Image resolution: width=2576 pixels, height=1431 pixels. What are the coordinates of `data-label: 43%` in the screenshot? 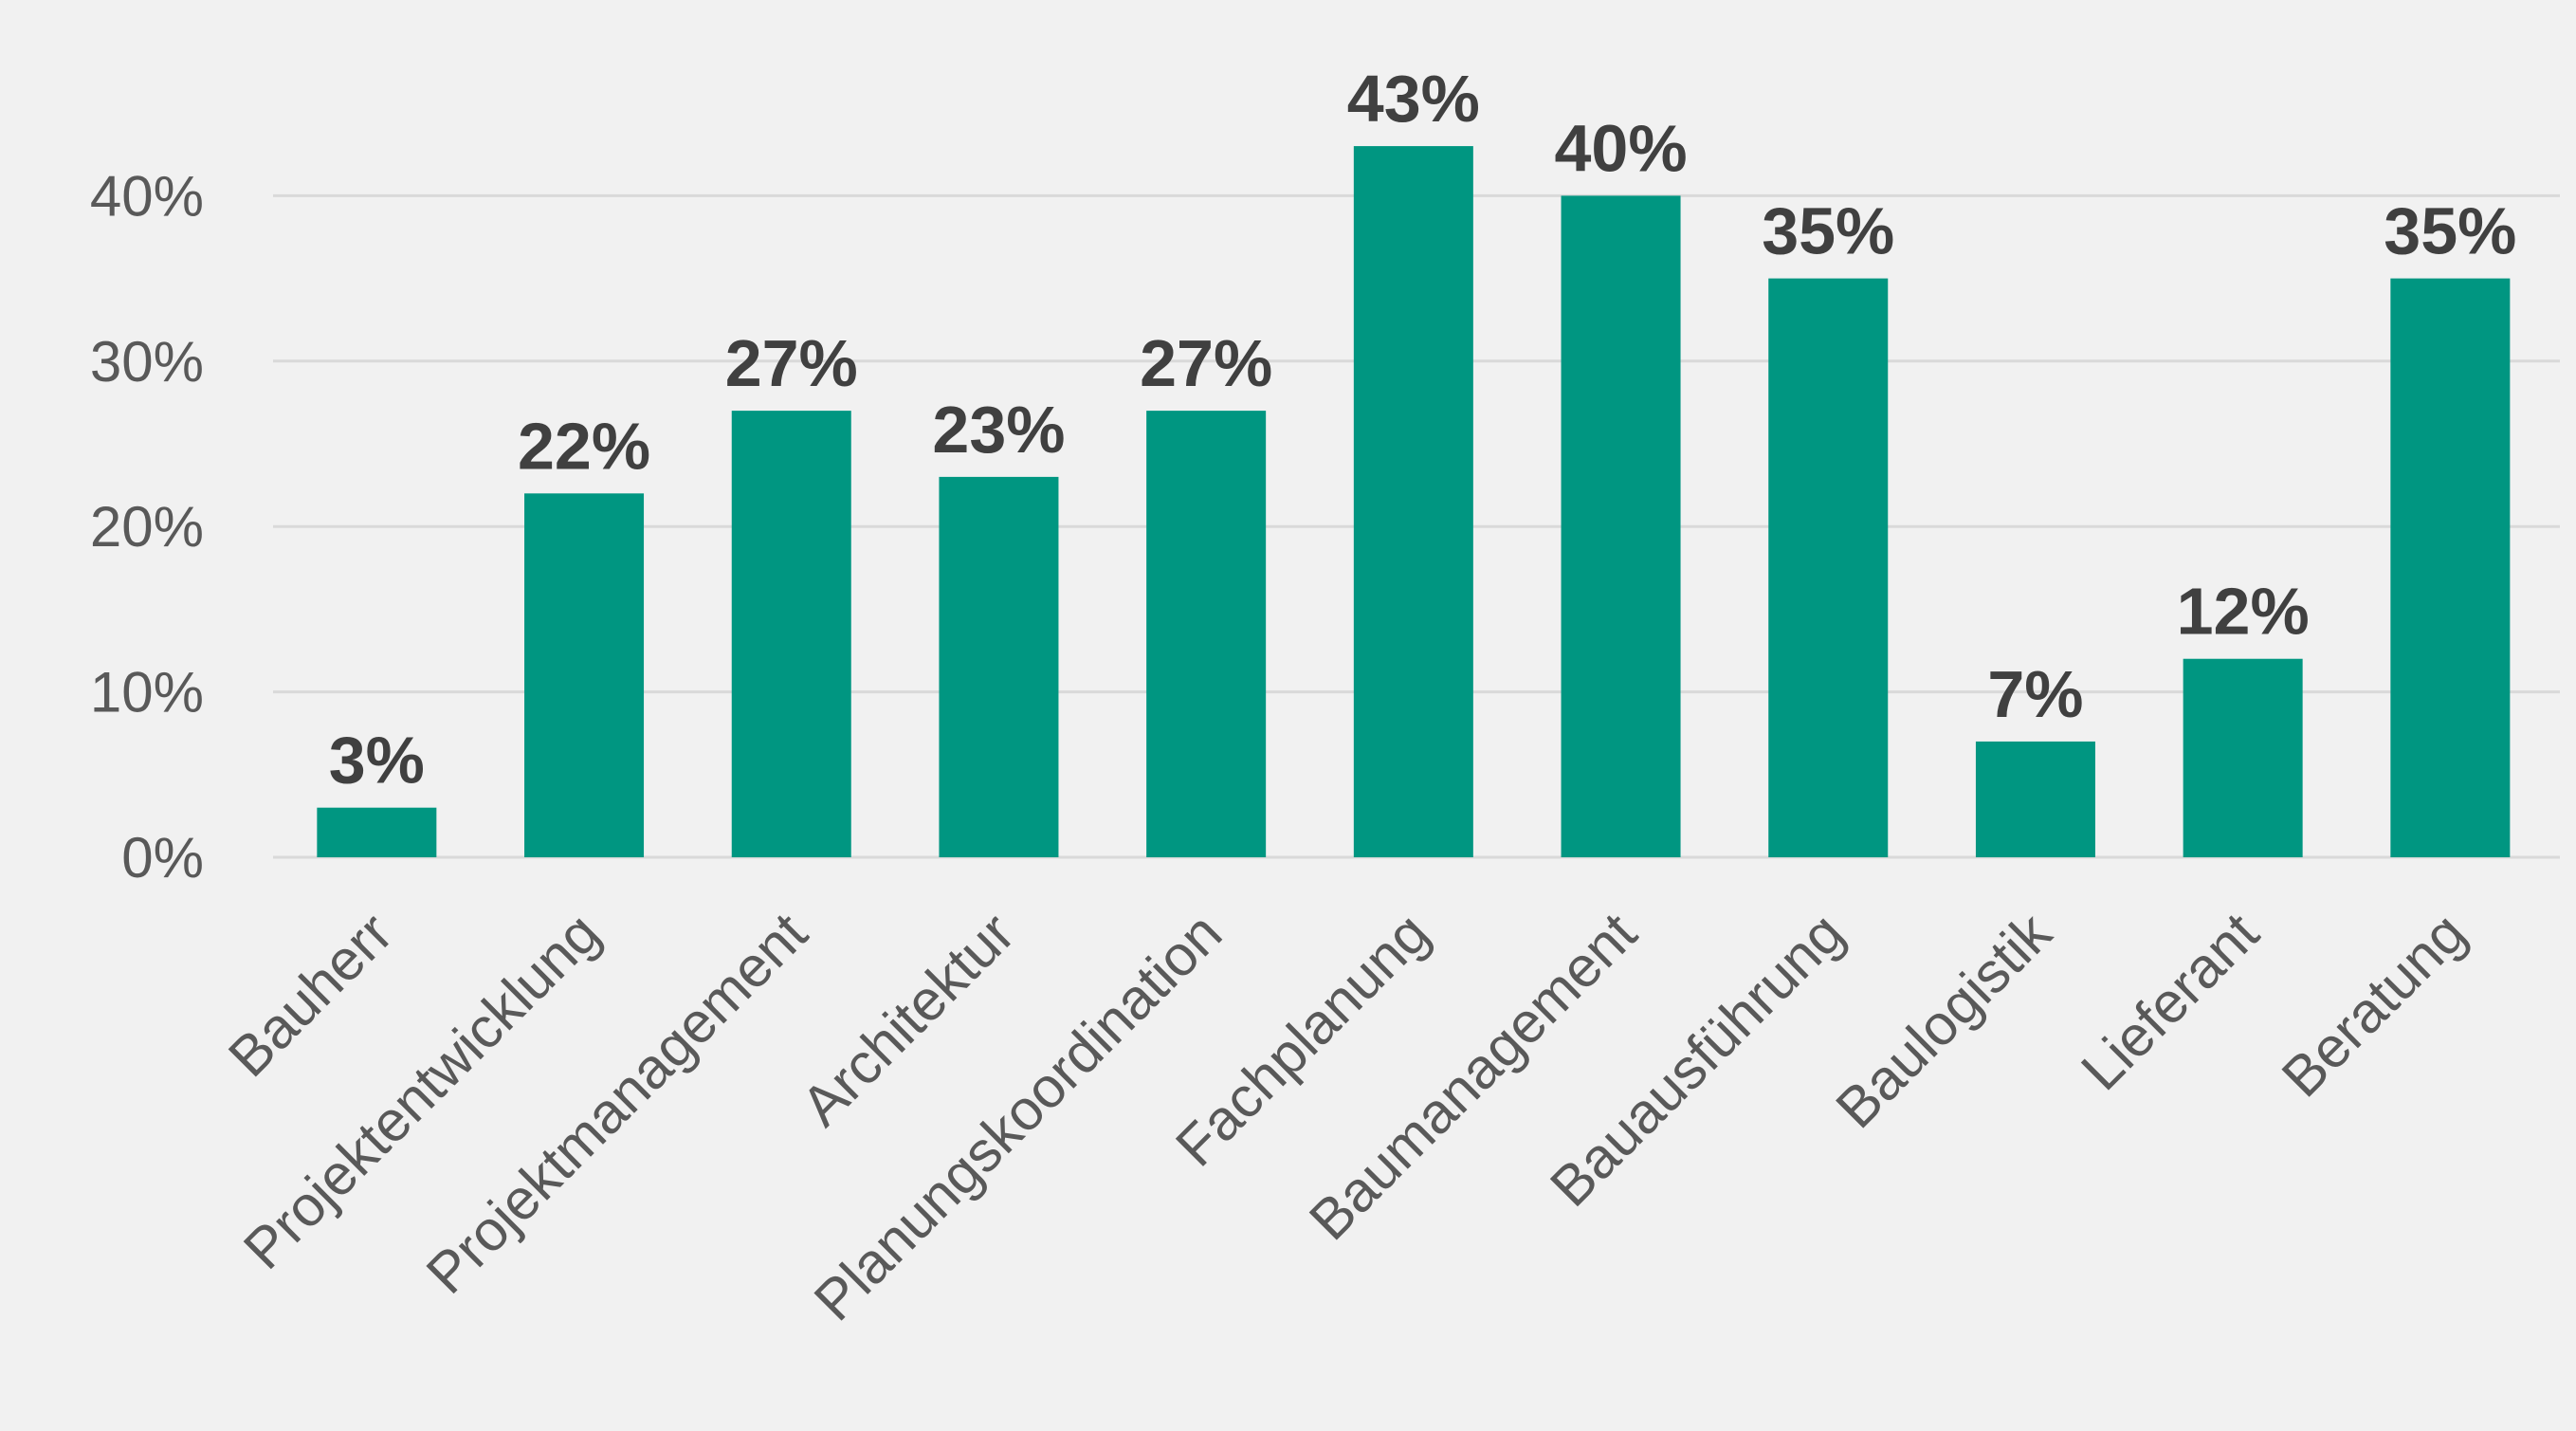 It's located at (1413, 99).